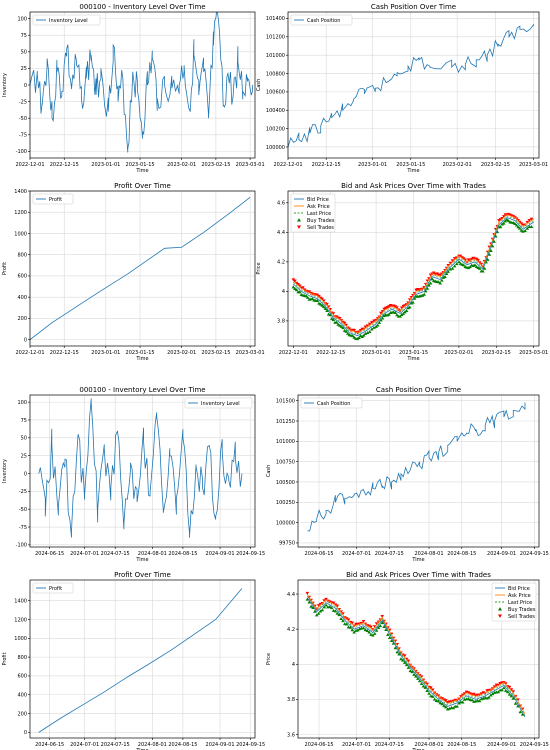 Image resolution: width=550 pixels, height=750 pixels. I want to click on y-axis-label: Profit, so click(5, 658).